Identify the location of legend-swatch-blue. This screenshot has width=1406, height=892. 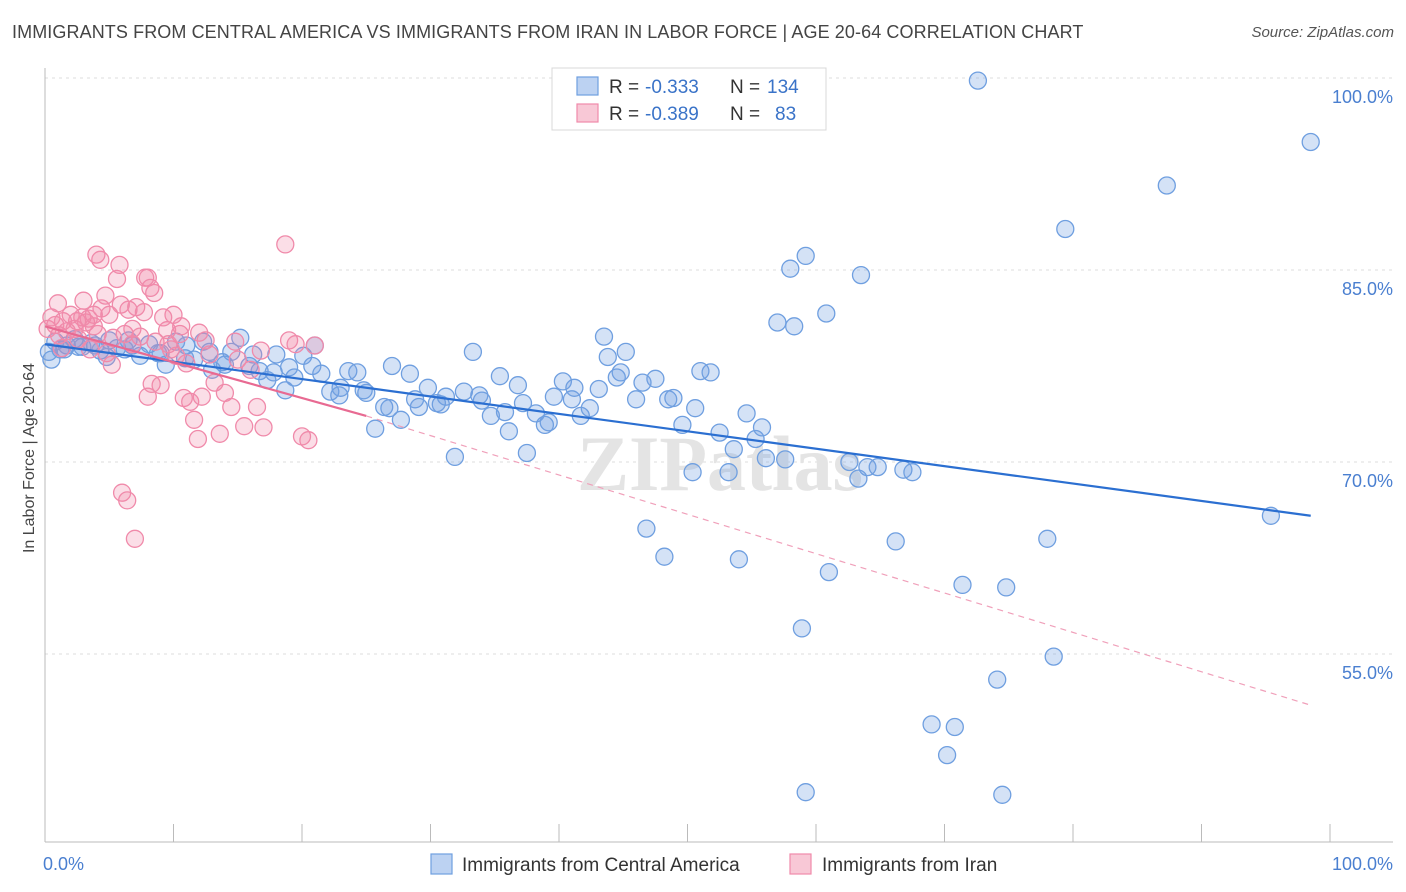
(587, 86).